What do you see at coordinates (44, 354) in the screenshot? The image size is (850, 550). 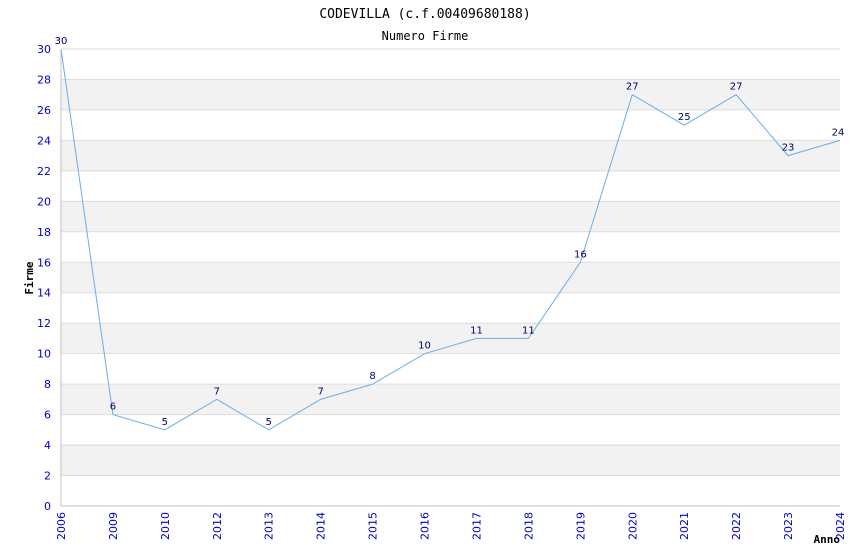 I see `y-tick-label: 10` at bounding box center [44, 354].